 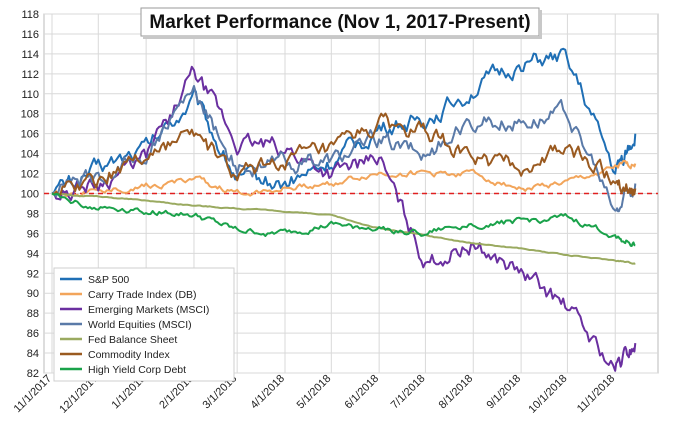 I want to click on y-tick-label: 114, so click(x=30, y=55).